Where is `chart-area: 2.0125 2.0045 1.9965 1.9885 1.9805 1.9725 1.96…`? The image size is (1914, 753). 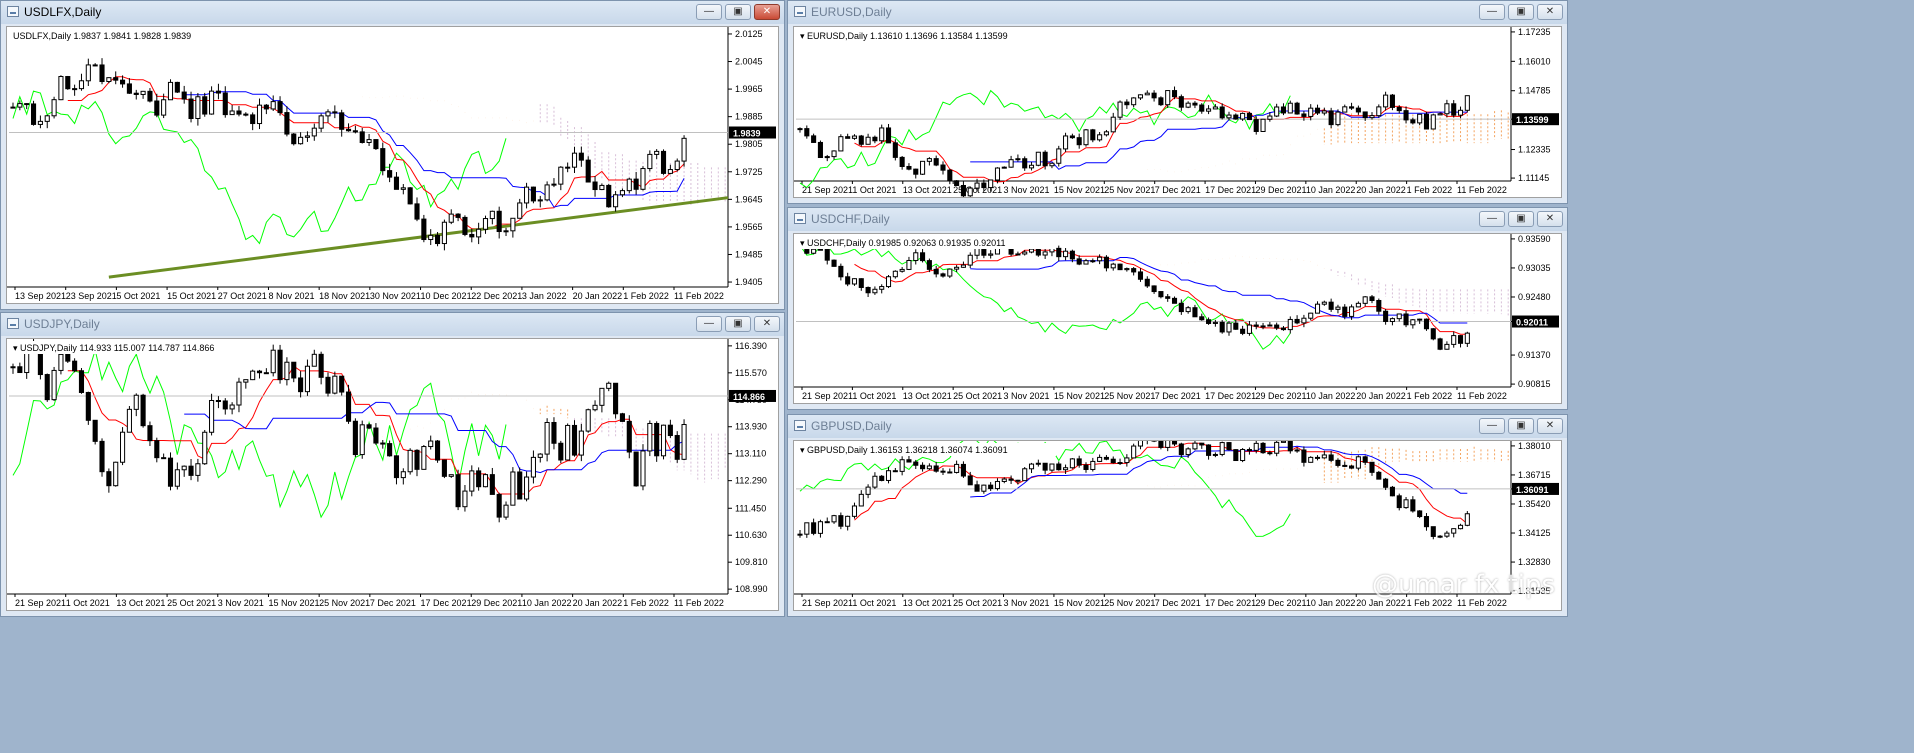 chart-area: 2.0125 2.0045 1.9965 1.9885 1.9805 1.9725 1.96… is located at coordinates (392, 165).